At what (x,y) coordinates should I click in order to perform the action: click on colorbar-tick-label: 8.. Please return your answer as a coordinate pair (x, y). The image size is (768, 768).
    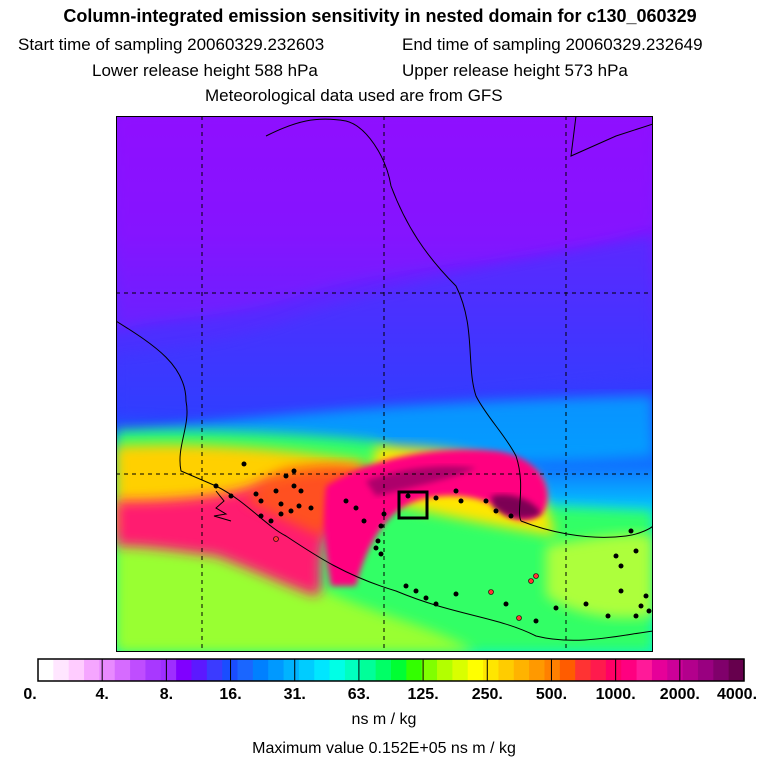
    Looking at the image, I should click on (166, 694).